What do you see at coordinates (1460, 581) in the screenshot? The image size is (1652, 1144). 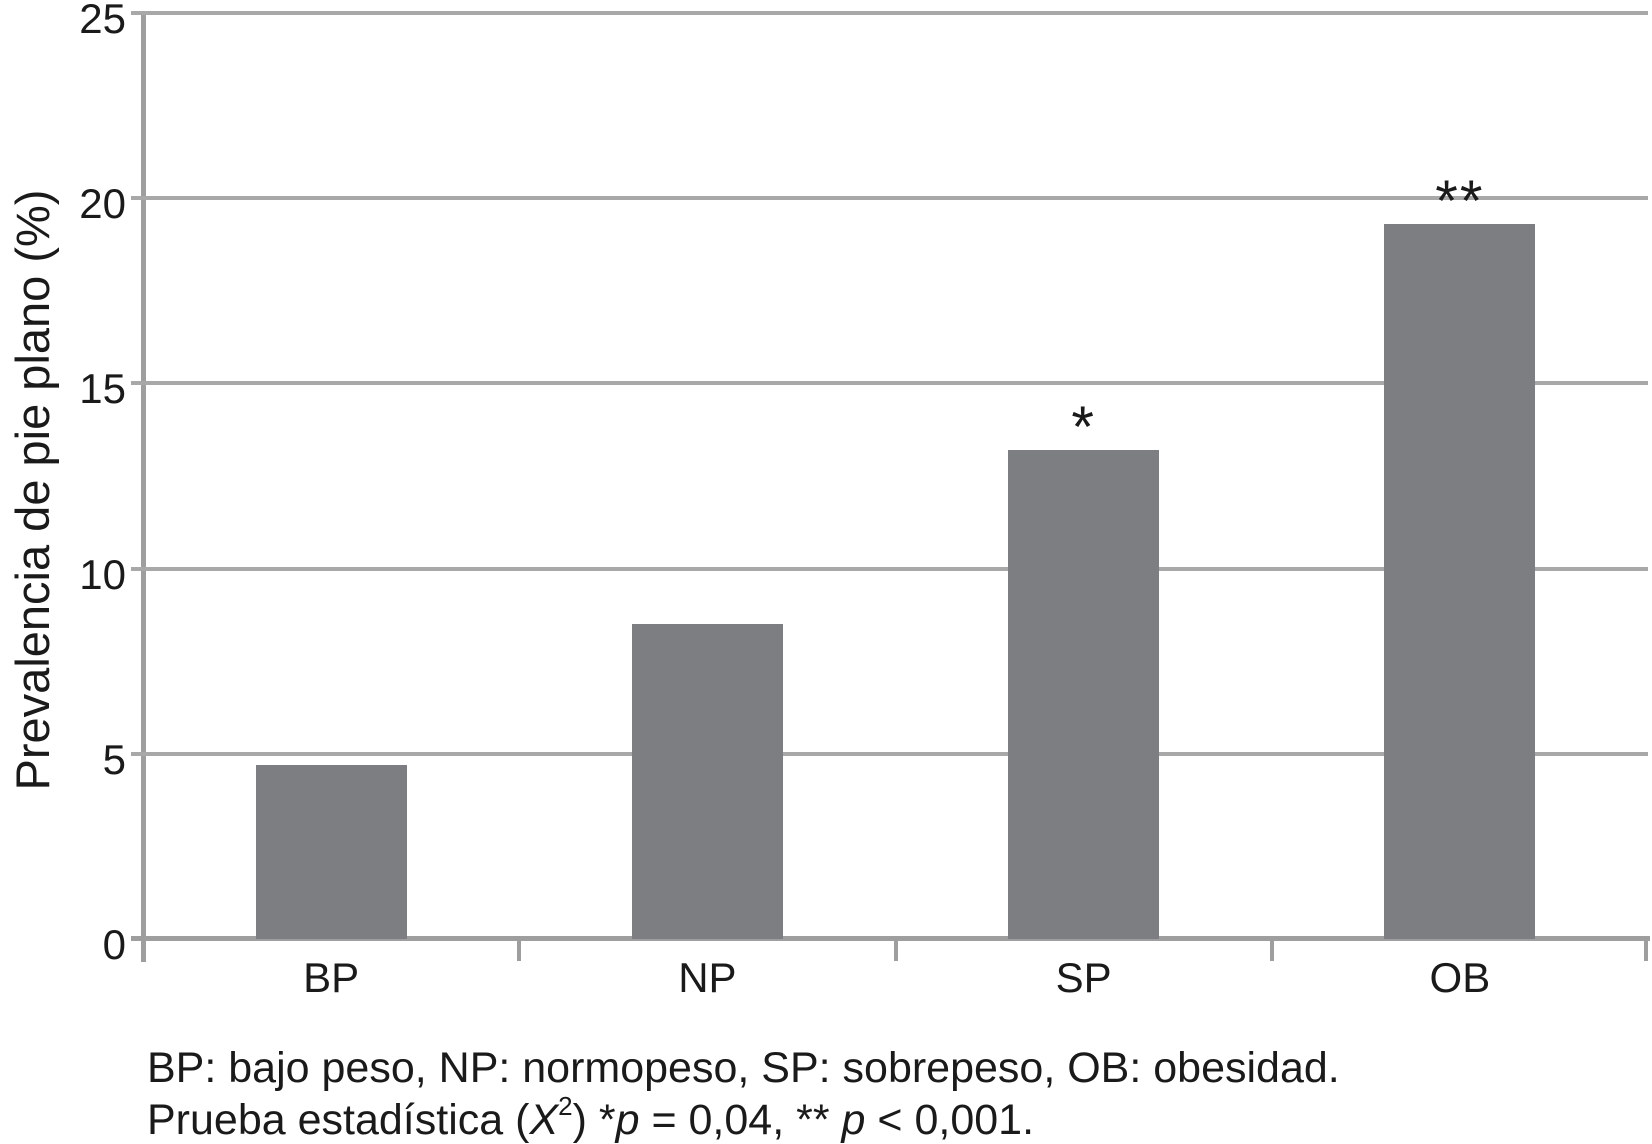 I see `bar-OB` at bounding box center [1460, 581].